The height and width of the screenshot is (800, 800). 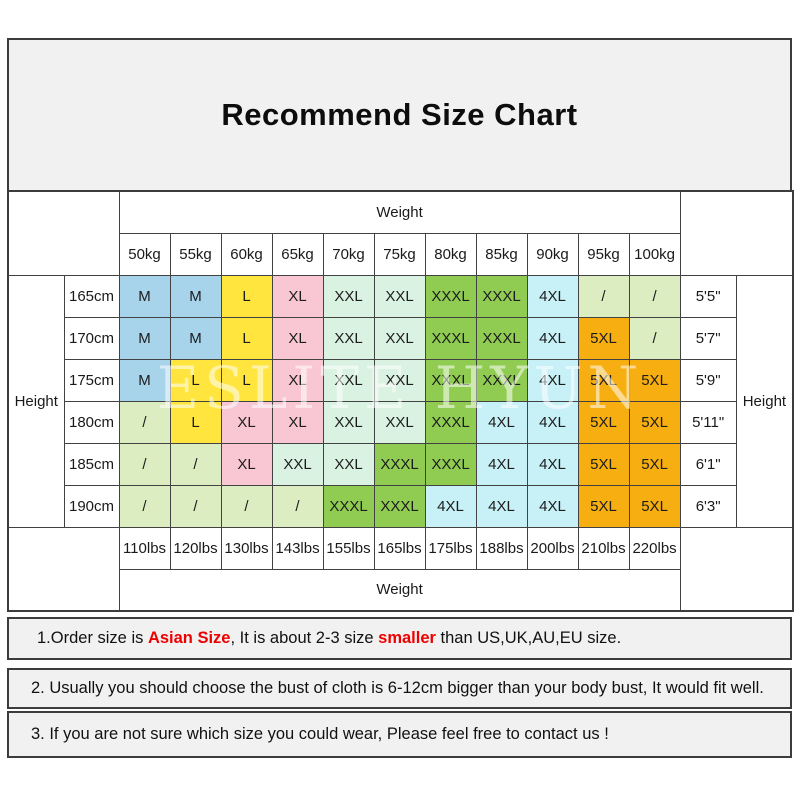 I want to click on height-cm-cell: 175cm, so click(x=91, y=380).